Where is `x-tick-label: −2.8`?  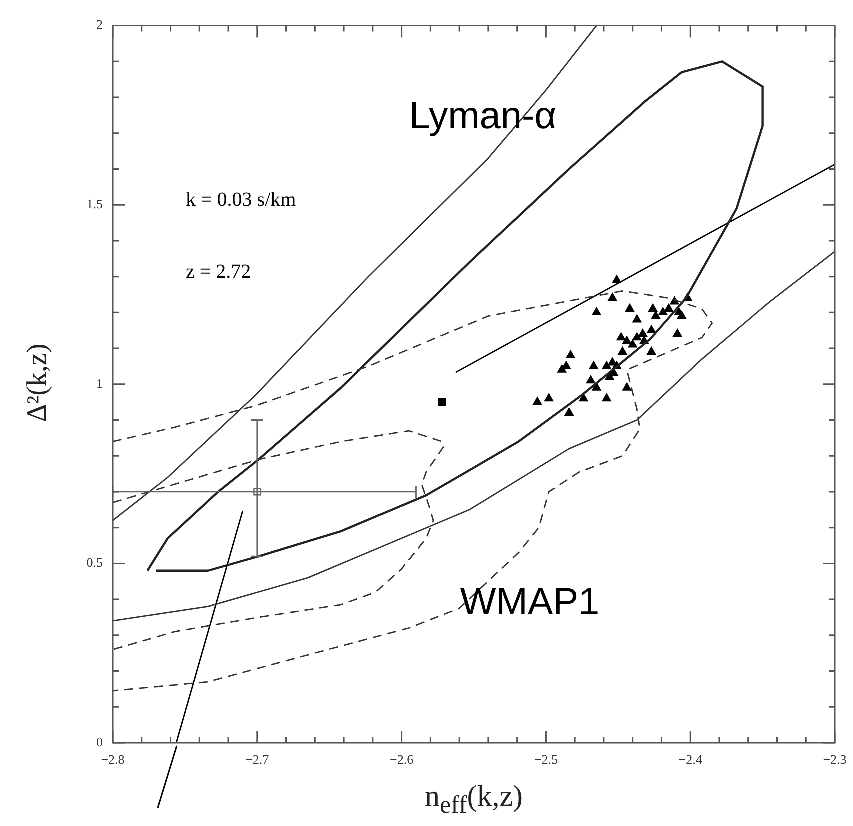
x-tick-label: −2.8 is located at coordinates (113, 760).